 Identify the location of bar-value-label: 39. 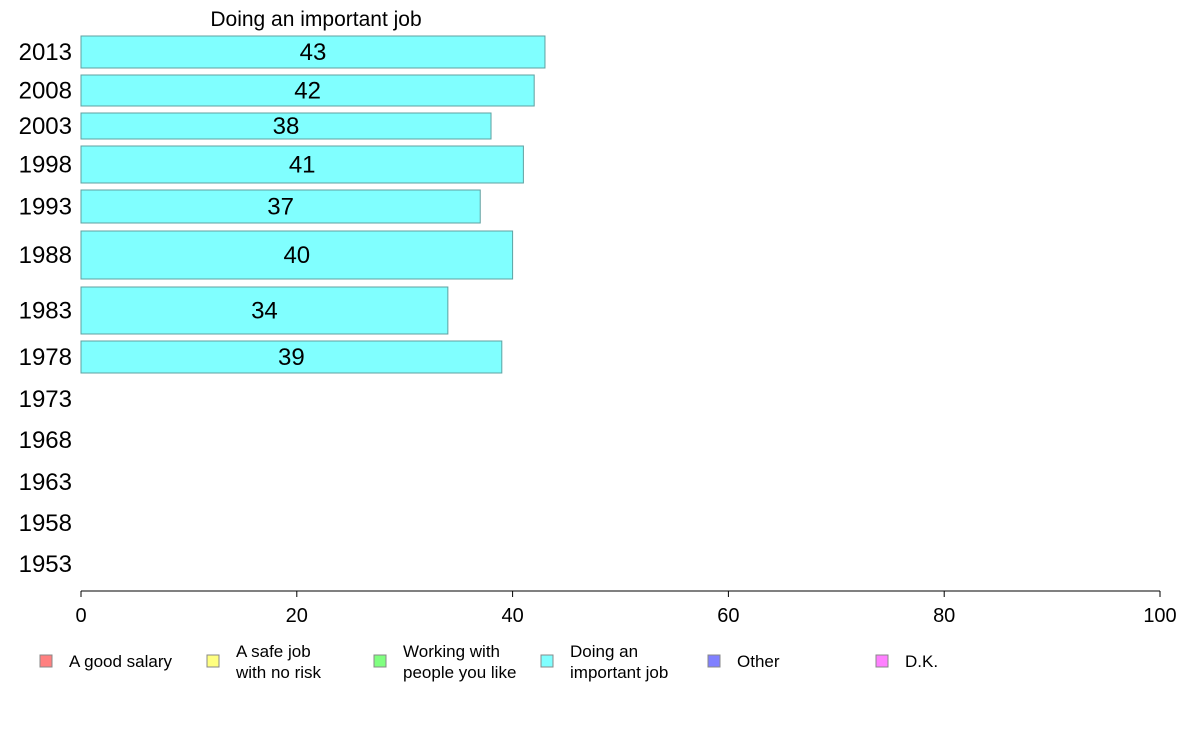
(291, 357).